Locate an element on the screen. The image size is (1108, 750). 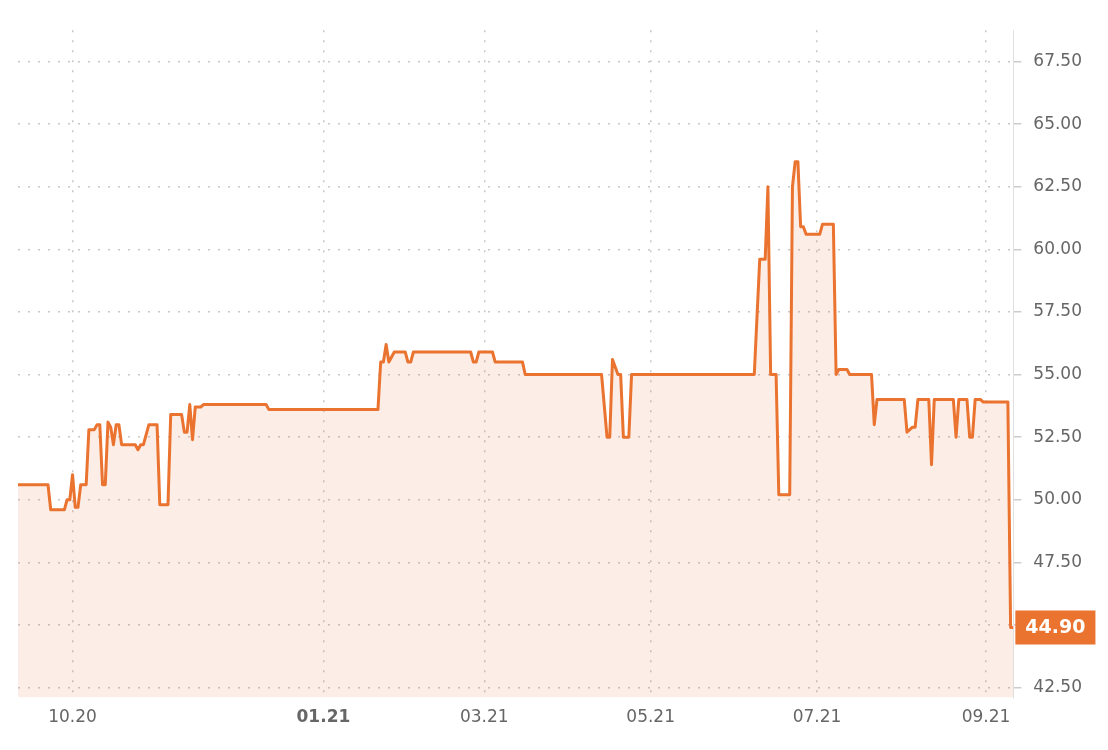
y-tick-label: 42.50 is located at coordinates (1057, 686).